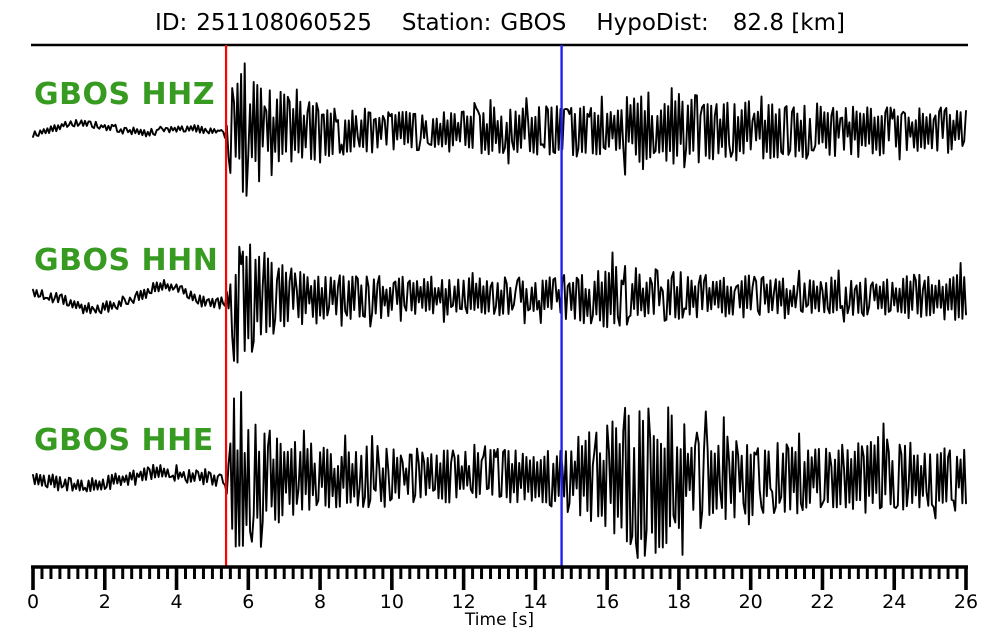 This screenshot has height=640, width=1000. What do you see at coordinates (679, 602) in the screenshot?
I see `axis-tick-label: 18` at bounding box center [679, 602].